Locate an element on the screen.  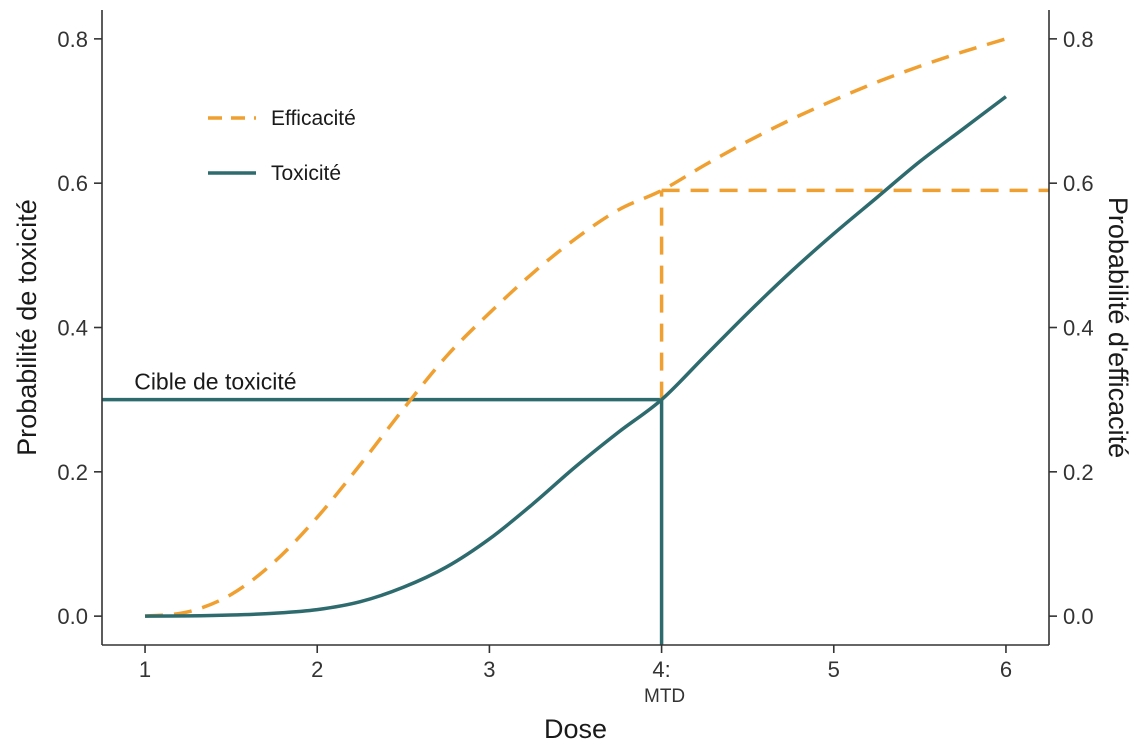
x-tick-label: 3 is located at coordinates (489, 669).